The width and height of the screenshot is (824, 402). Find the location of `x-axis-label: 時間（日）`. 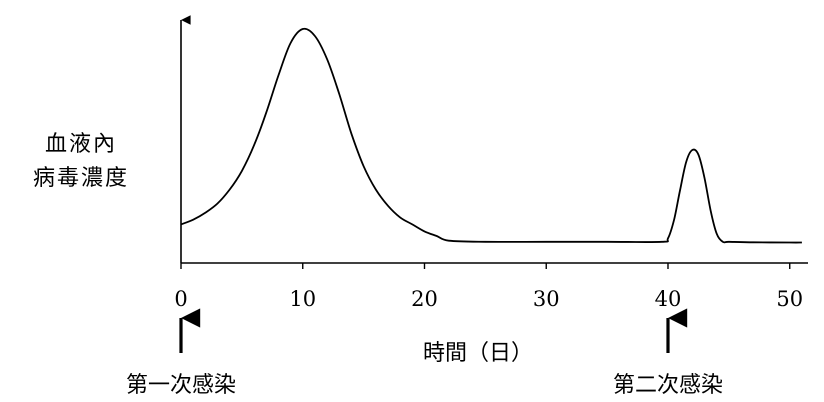

x-axis-label: 時間（日） is located at coordinates (478, 353).